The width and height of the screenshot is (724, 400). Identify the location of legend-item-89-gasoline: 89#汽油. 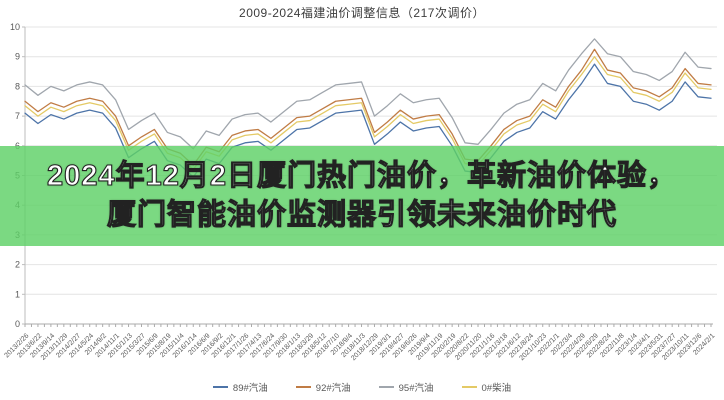
(240, 387).